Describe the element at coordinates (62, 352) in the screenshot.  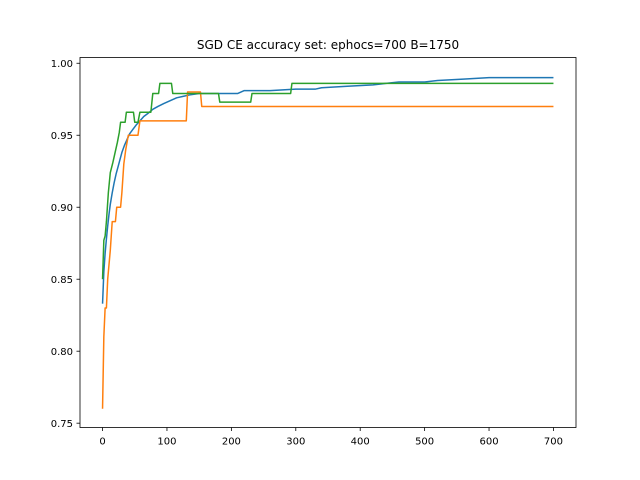
I see `y-tick-label: 0.80` at that location.